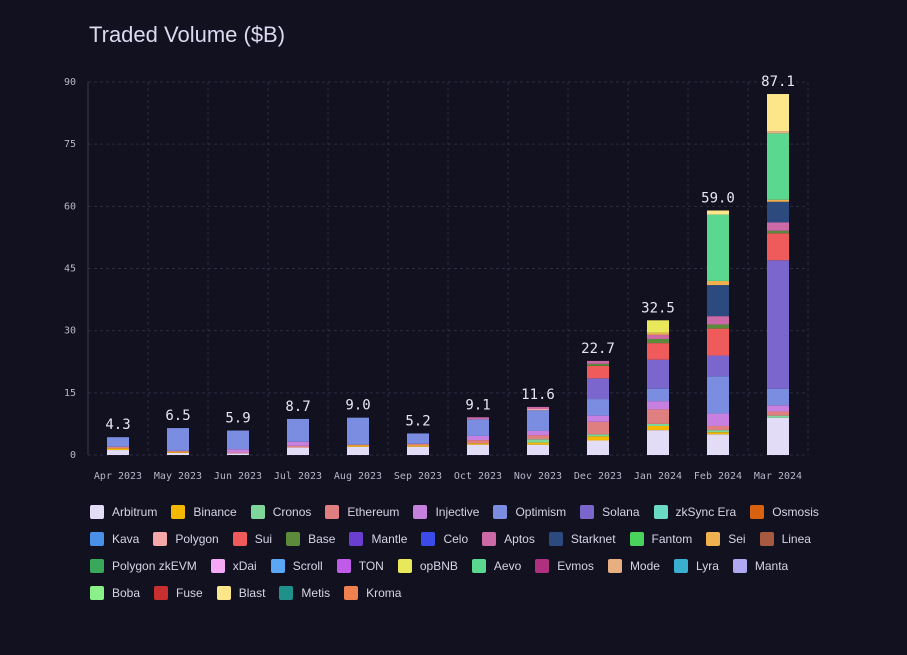 The width and height of the screenshot is (907, 655). What do you see at coordinates (70, 393) in the screenshot?
I see `y-tick-label: 15` at bounding box center [70, 393].